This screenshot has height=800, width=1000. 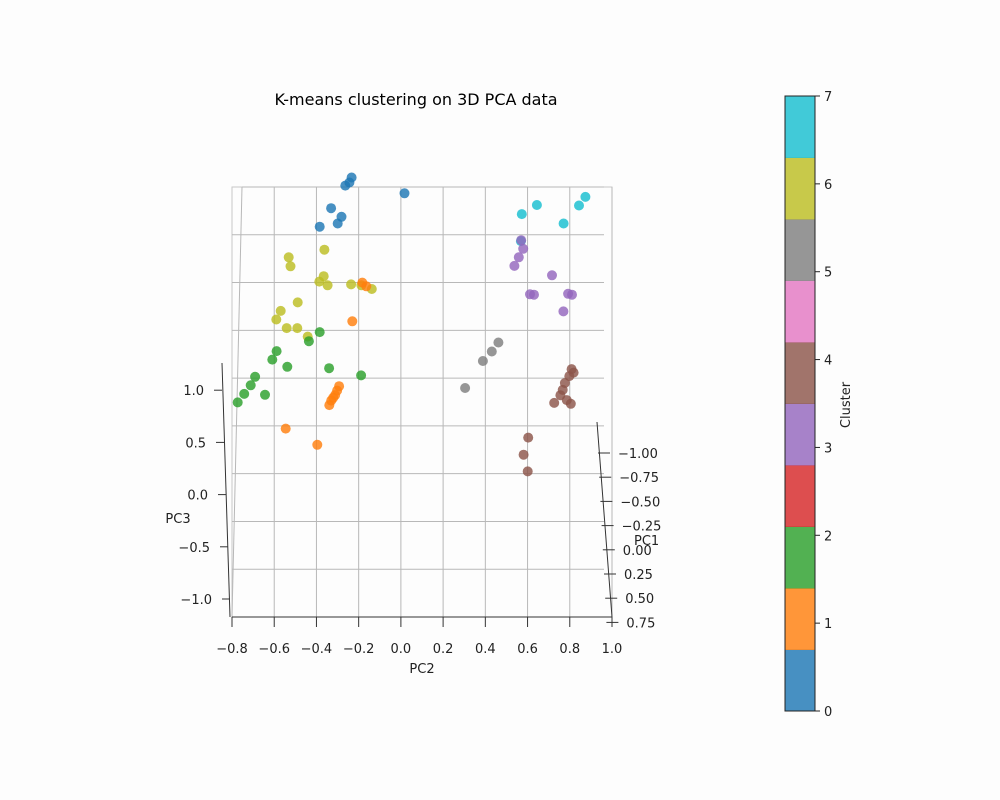 I want to click on x-tick-label: 0.00, so click(x=637, y=551).